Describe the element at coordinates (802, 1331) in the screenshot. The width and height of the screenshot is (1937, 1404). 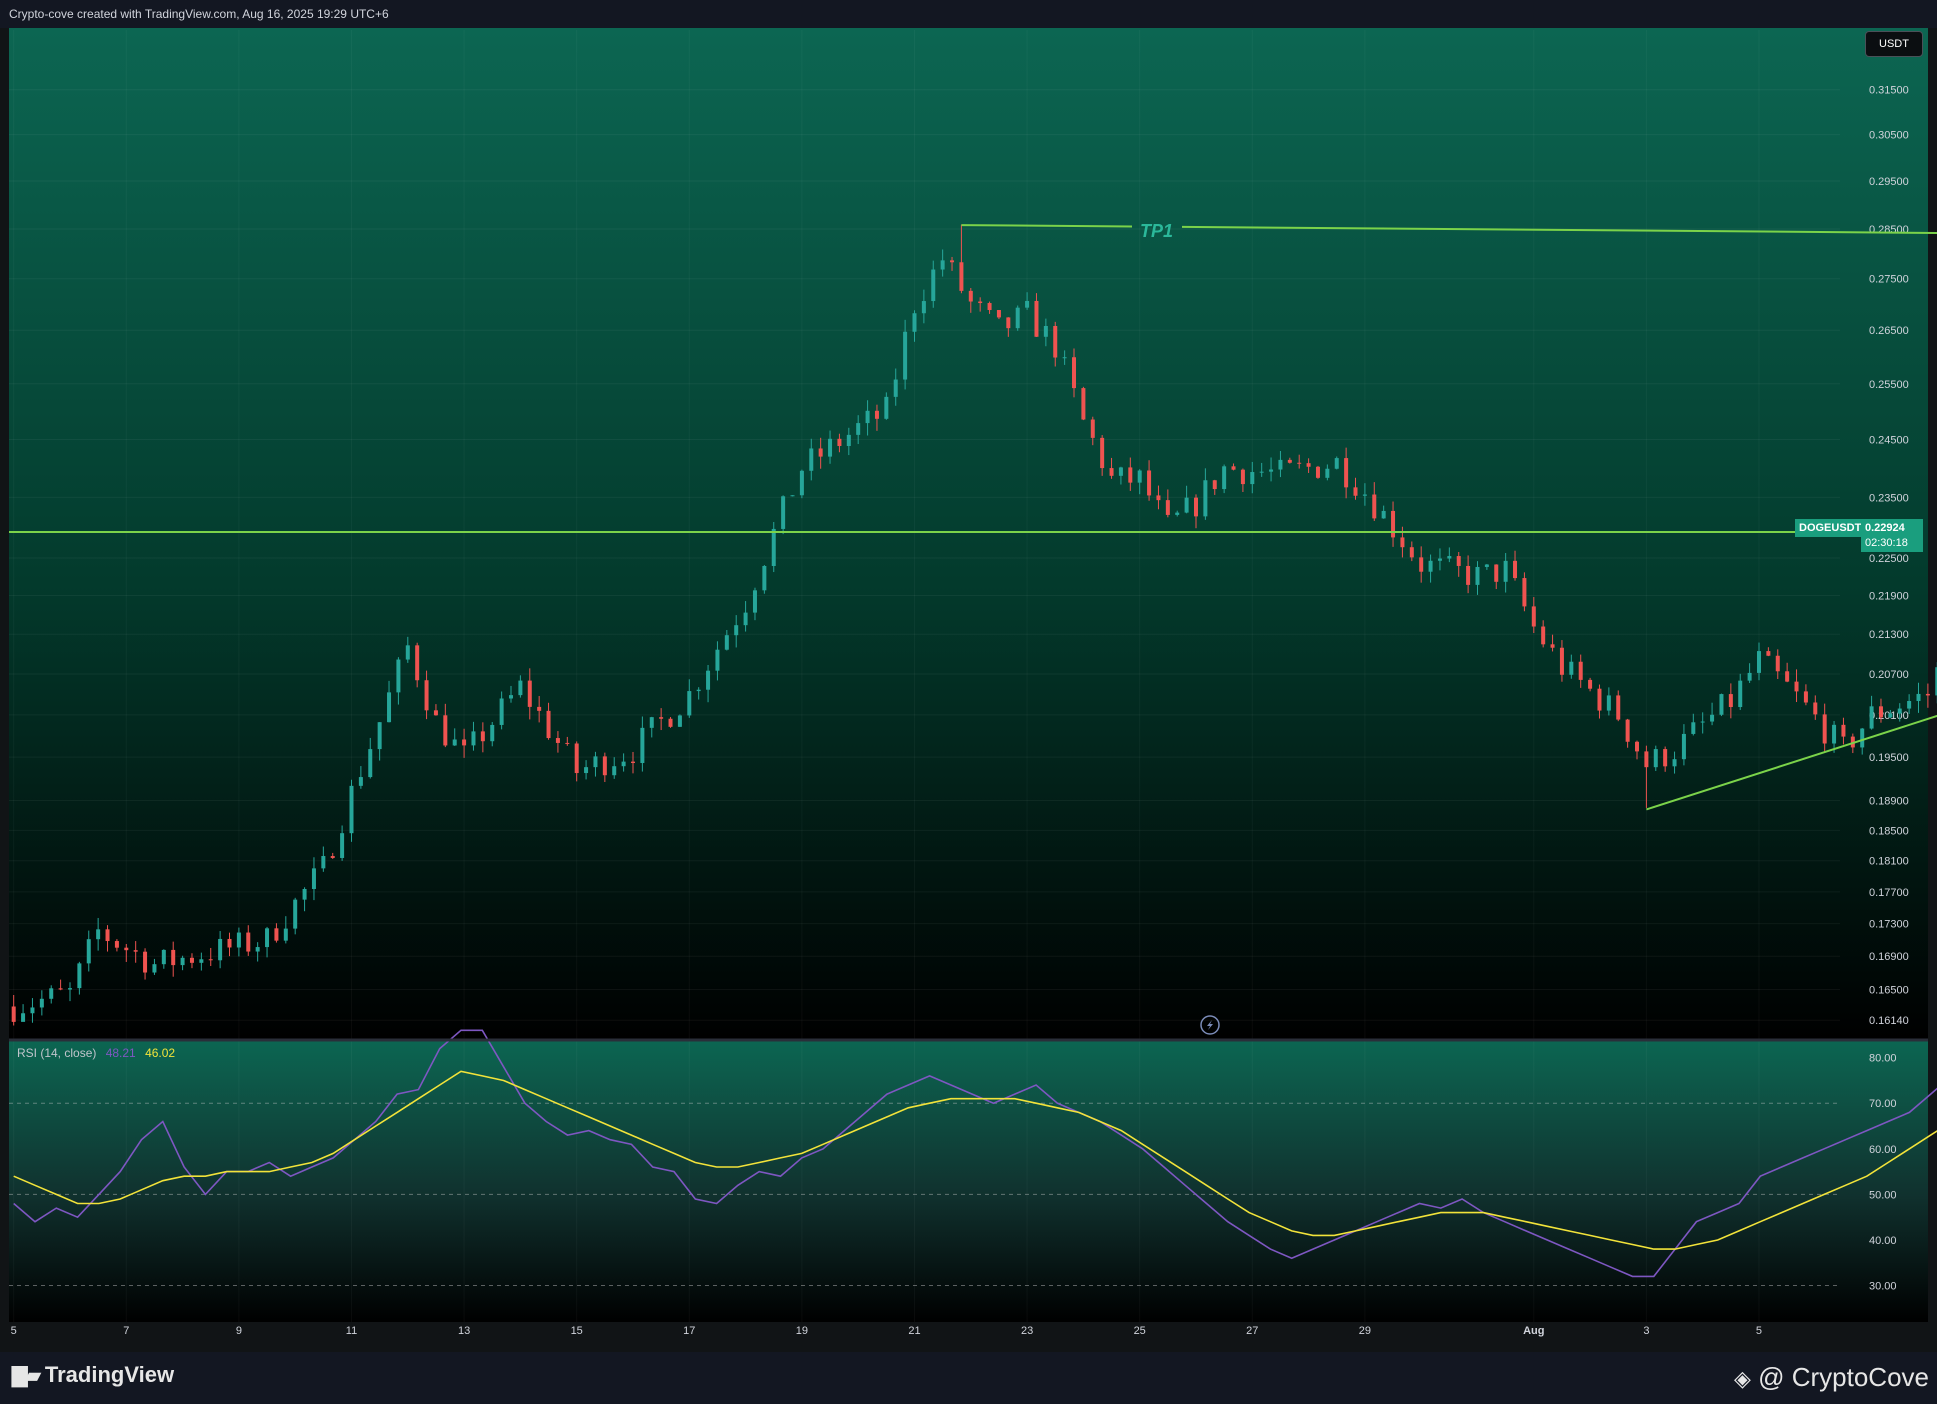
I see `time-tick-label: 19` at that location.